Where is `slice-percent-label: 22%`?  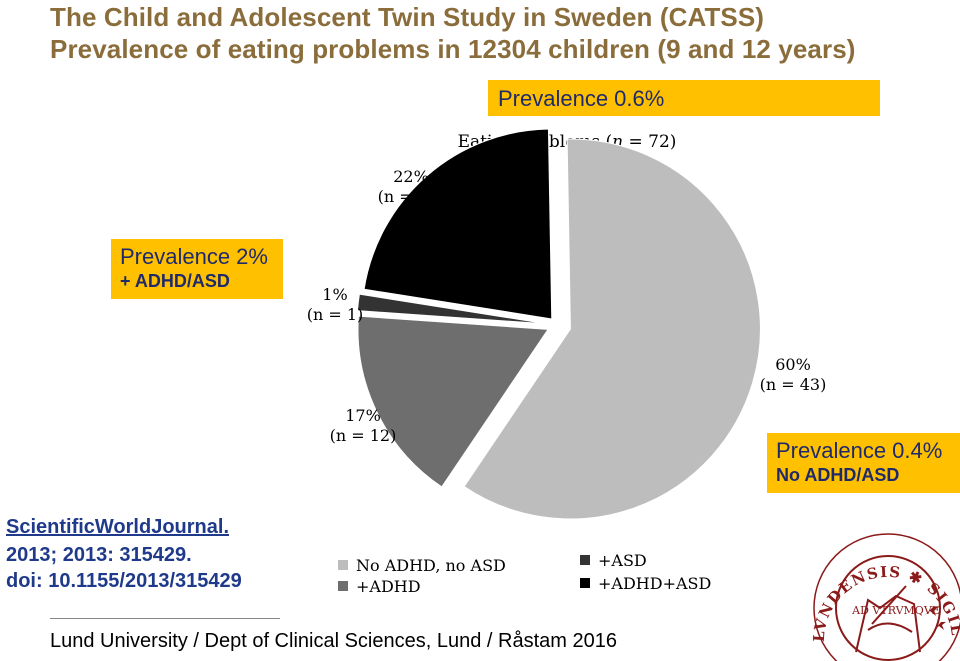 slice-percent-label: 22% is located at coordinates (411, 176).